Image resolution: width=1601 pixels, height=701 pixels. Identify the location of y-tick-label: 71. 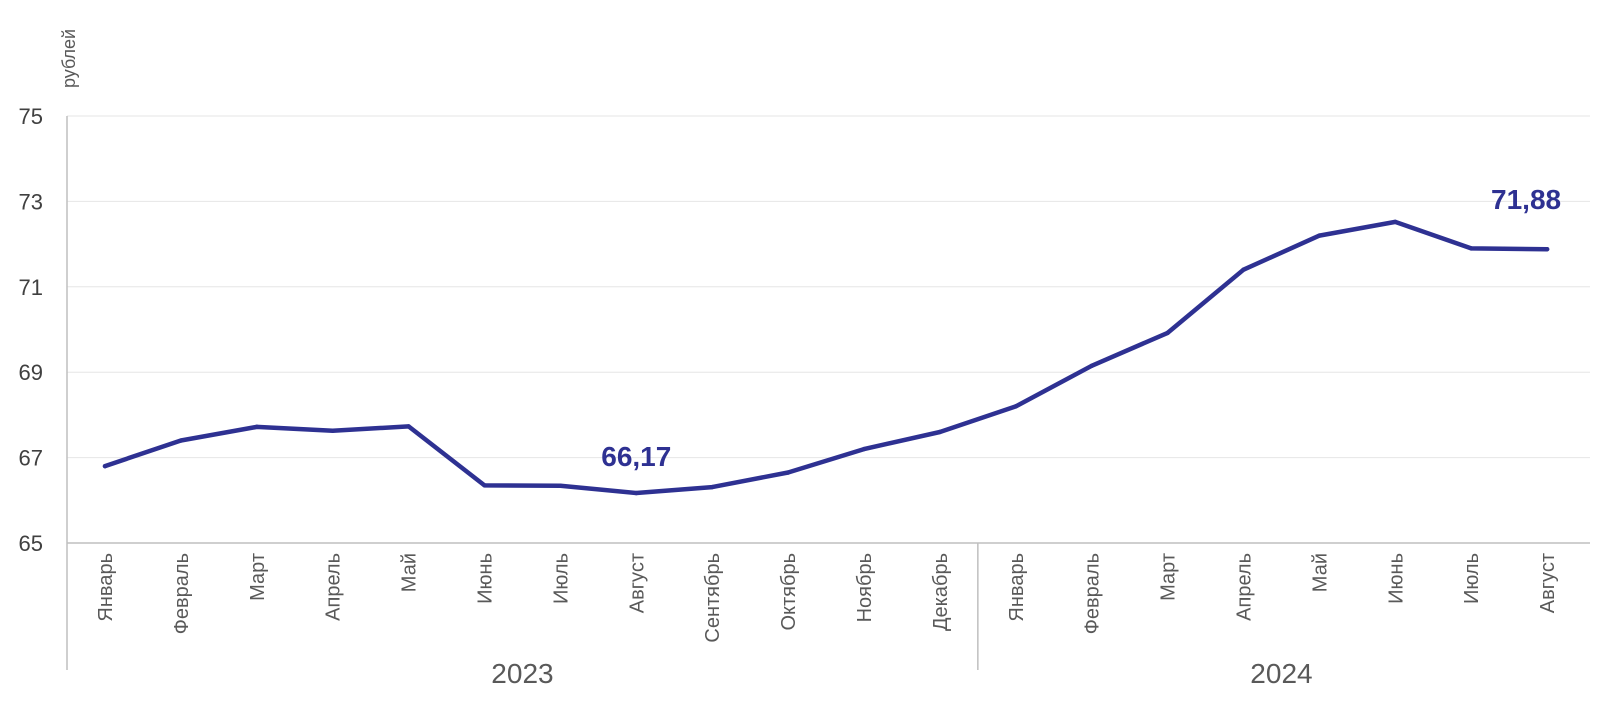
(31, 287).